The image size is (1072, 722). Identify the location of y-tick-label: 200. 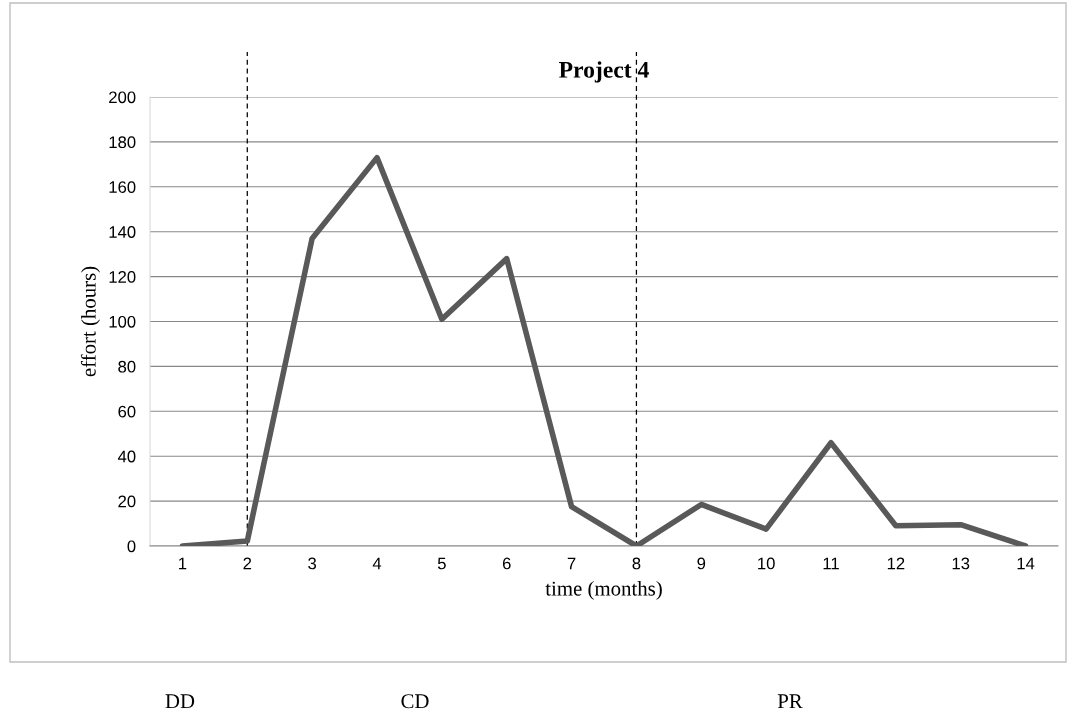
(122, 97).